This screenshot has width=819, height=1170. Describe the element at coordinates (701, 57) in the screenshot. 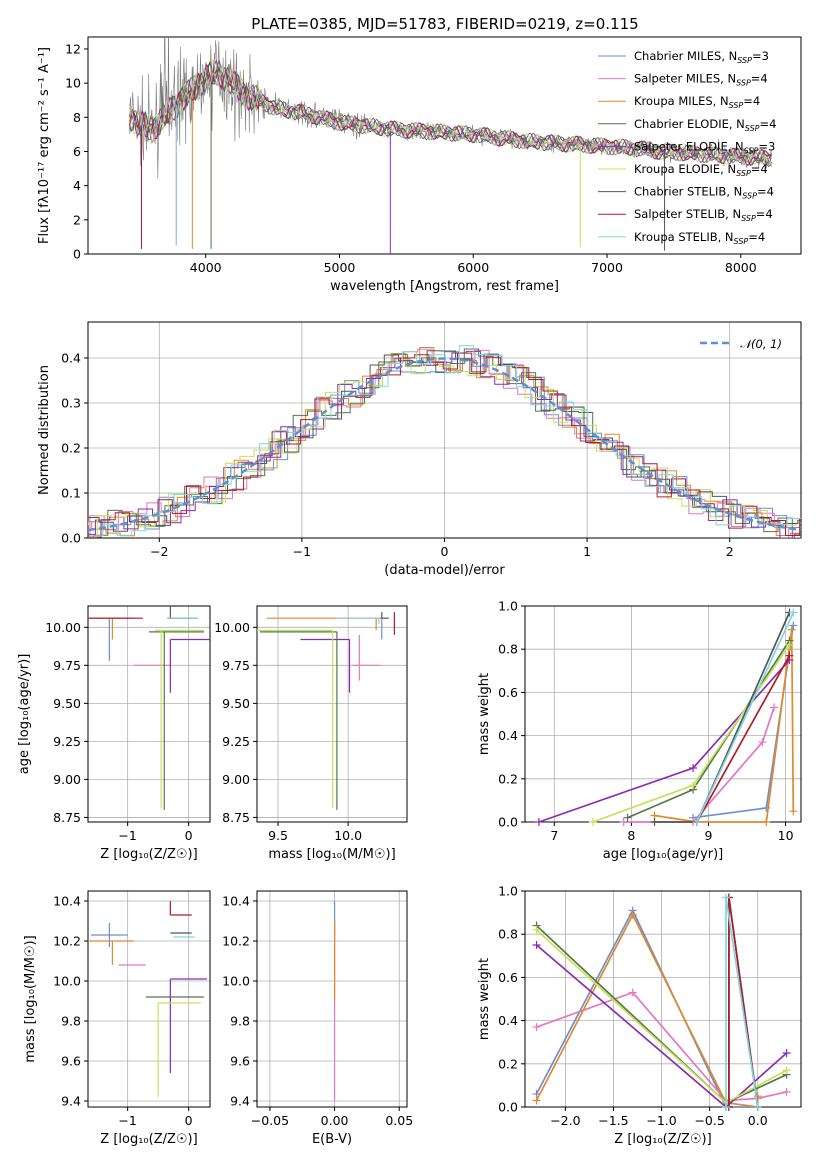

I see `legend-label: Chabrier MILES, NSSP=3` at that location.